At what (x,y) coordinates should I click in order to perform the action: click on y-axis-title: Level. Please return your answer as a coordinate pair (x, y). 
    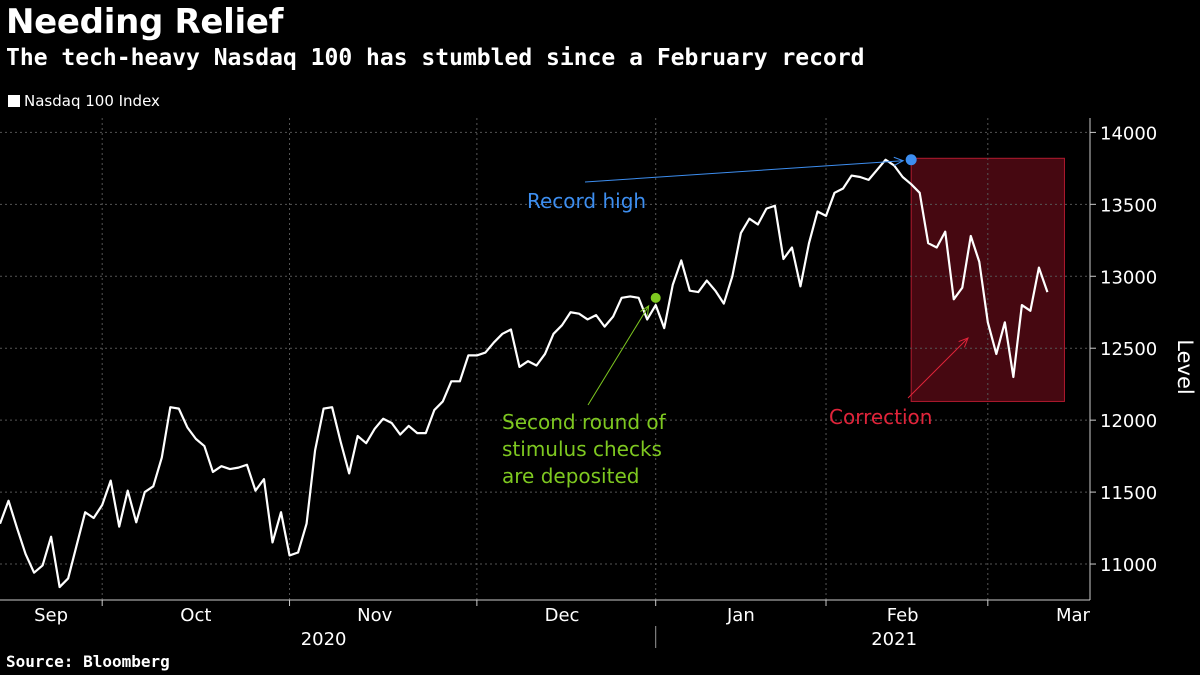
    Looking at the image, I should click on (1185, 366).